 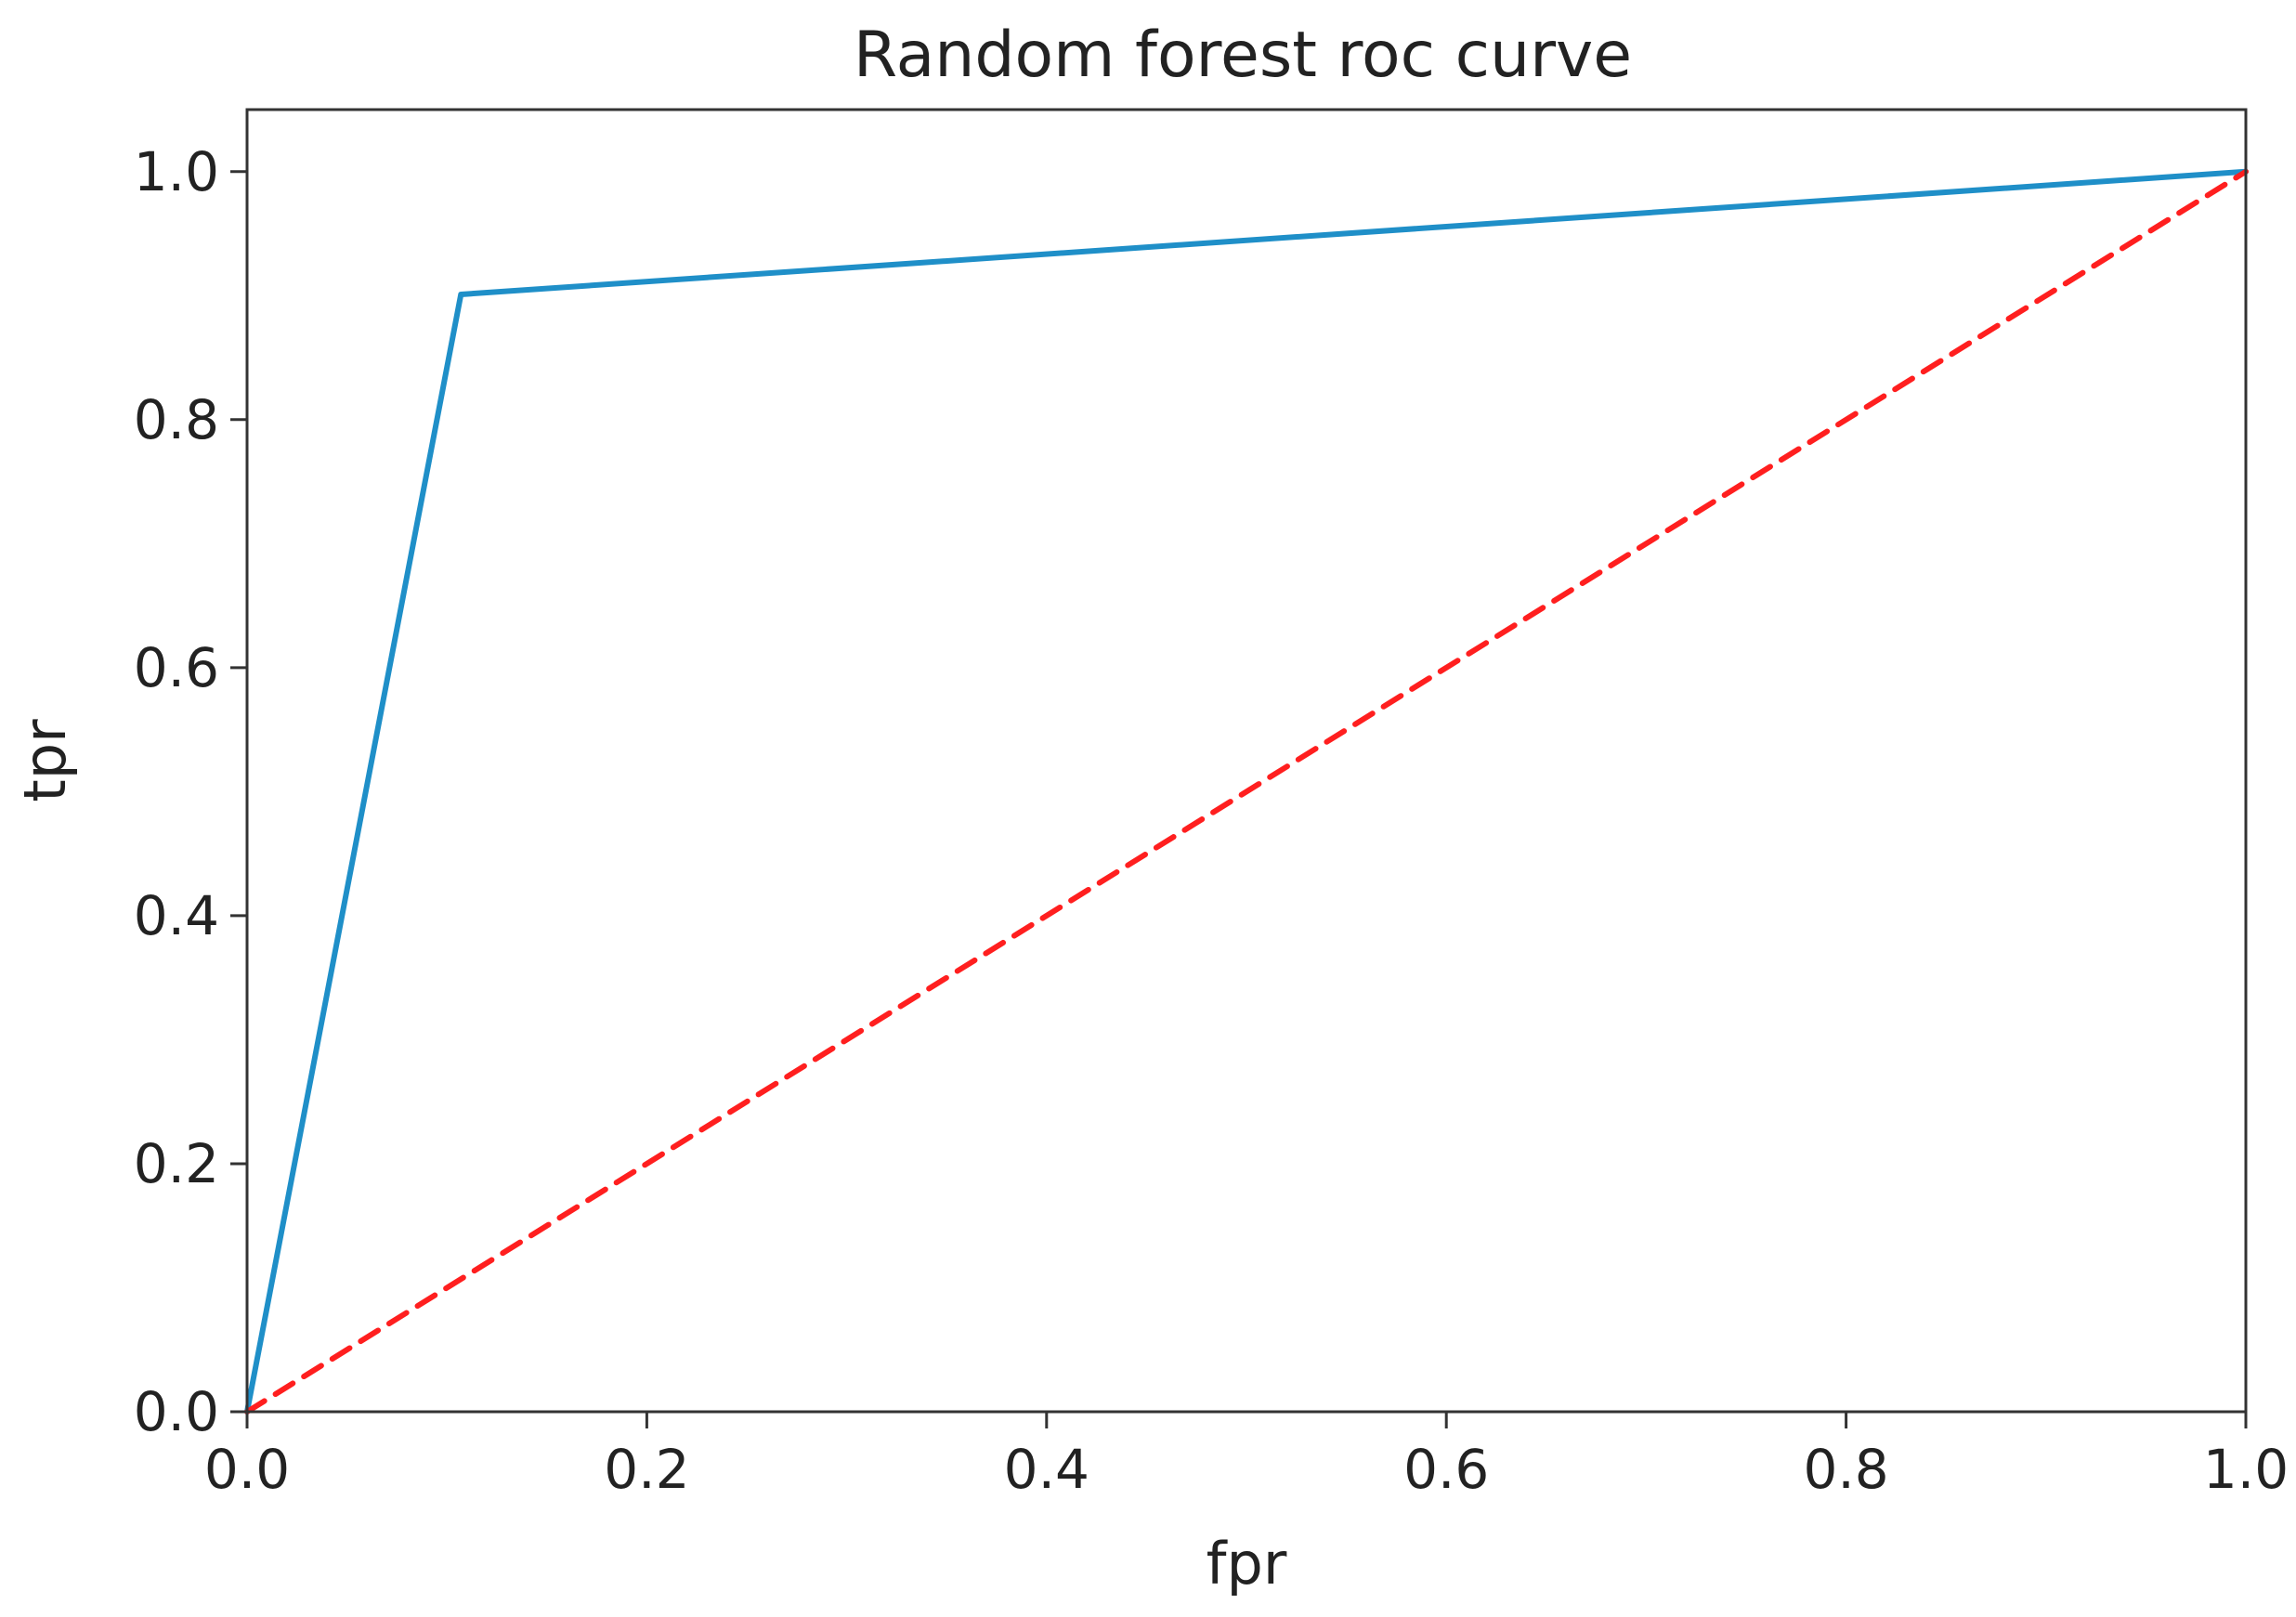 I want to click on x-tick-label: 0.6, so click(x=1446, y=1469).